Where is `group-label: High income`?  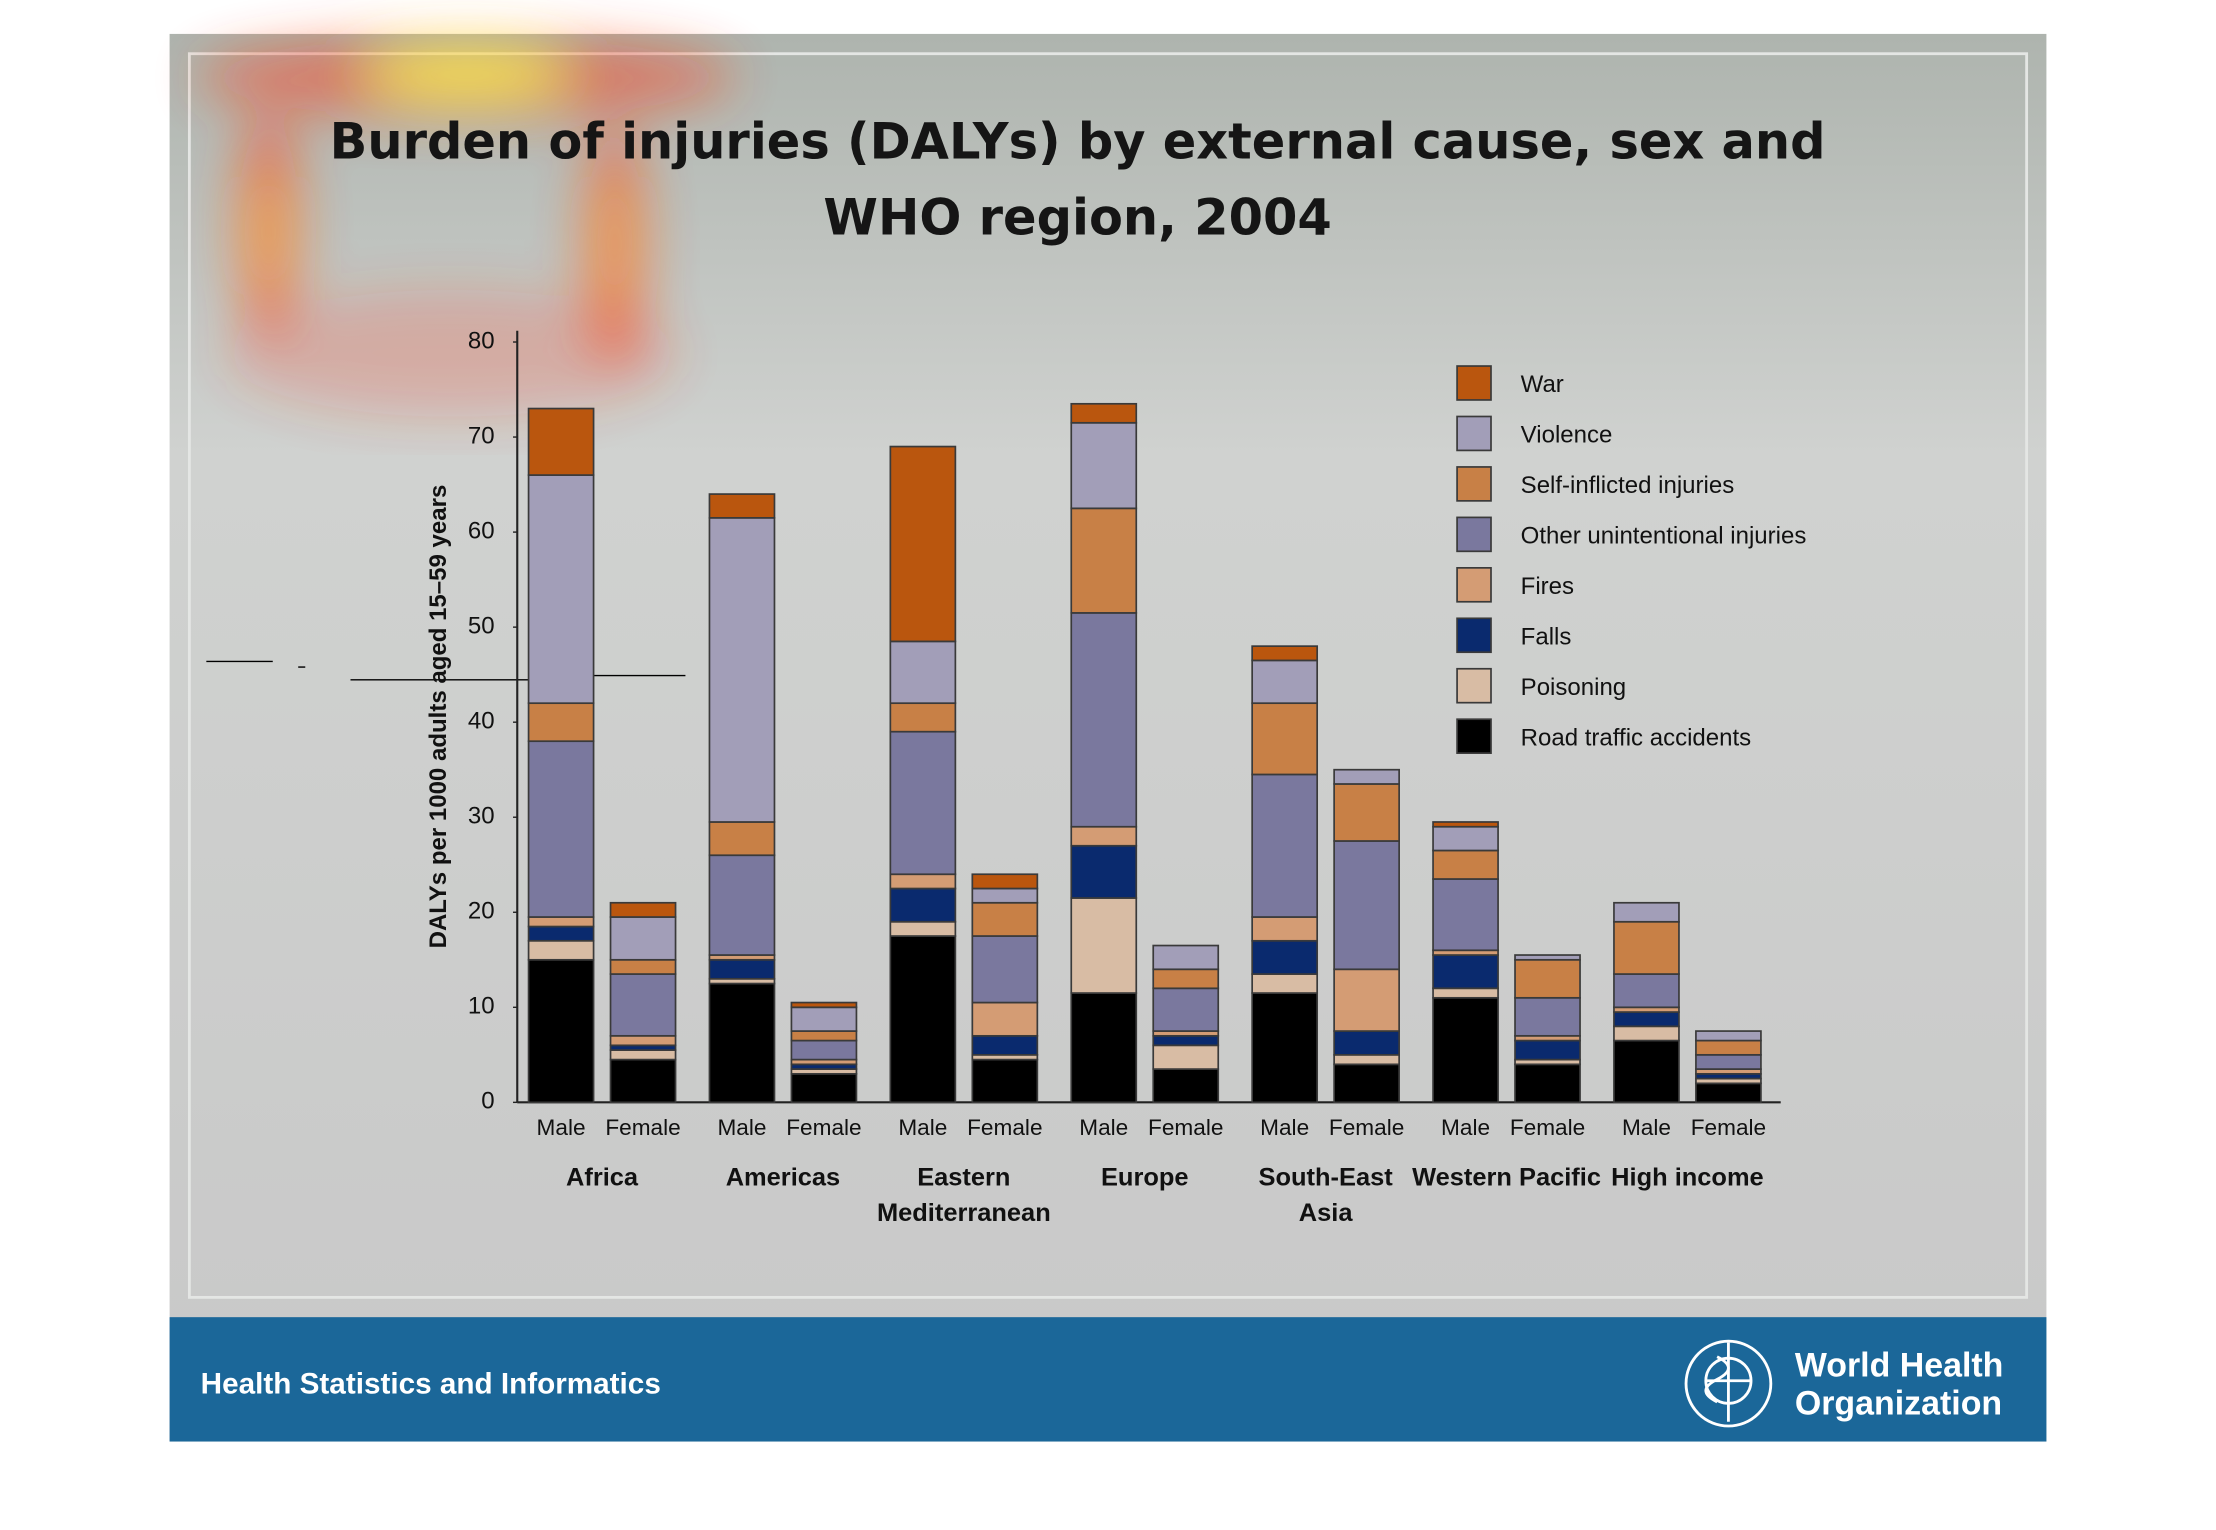 group-label: High income is located at coordinates (1687, 1177).